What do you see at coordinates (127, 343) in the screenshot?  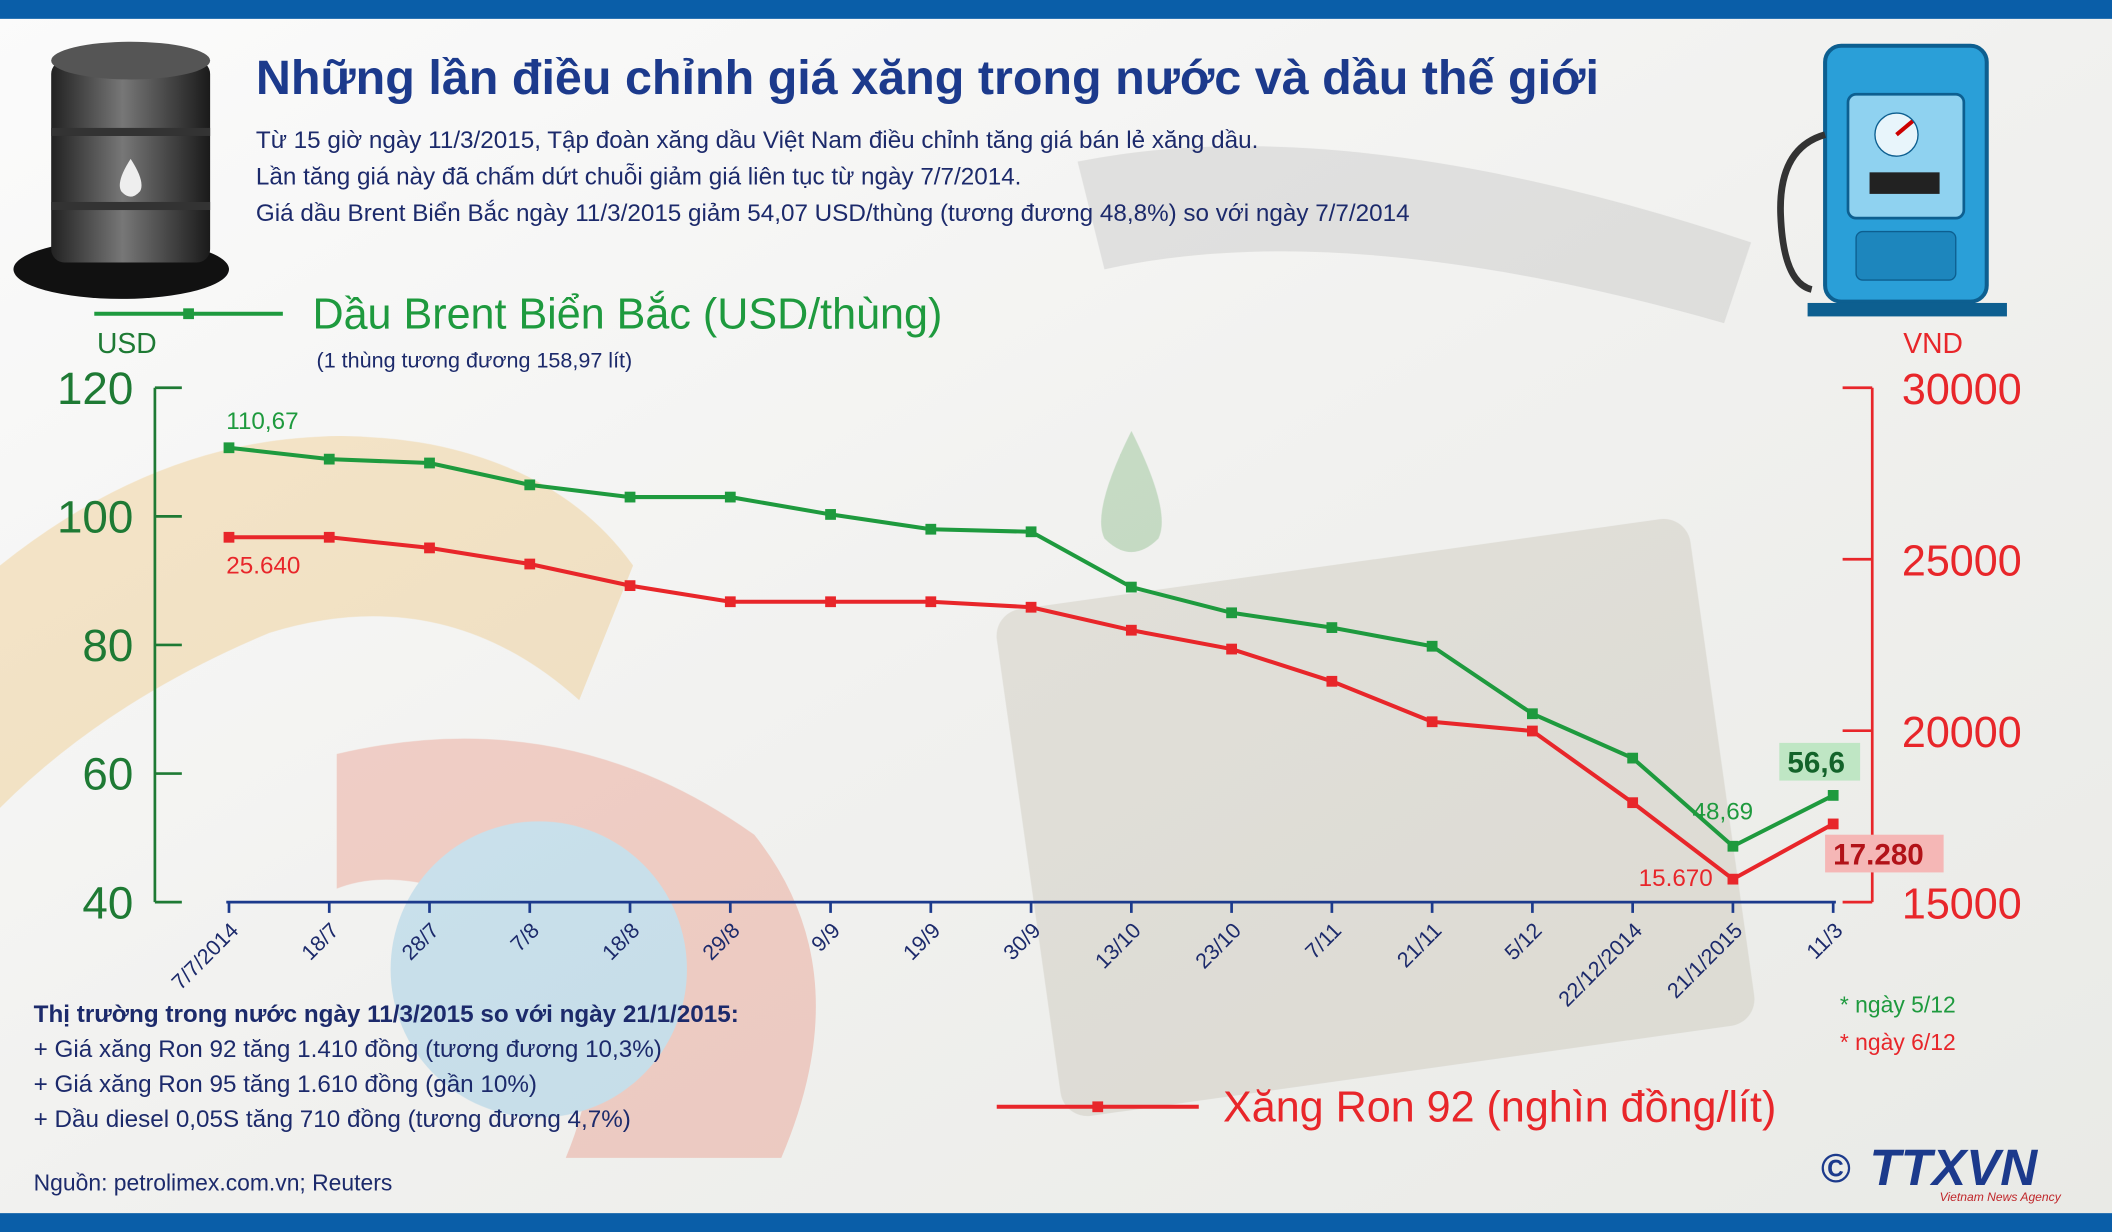 I see `y-axis-label: USD` at bounding box center [127, 343].